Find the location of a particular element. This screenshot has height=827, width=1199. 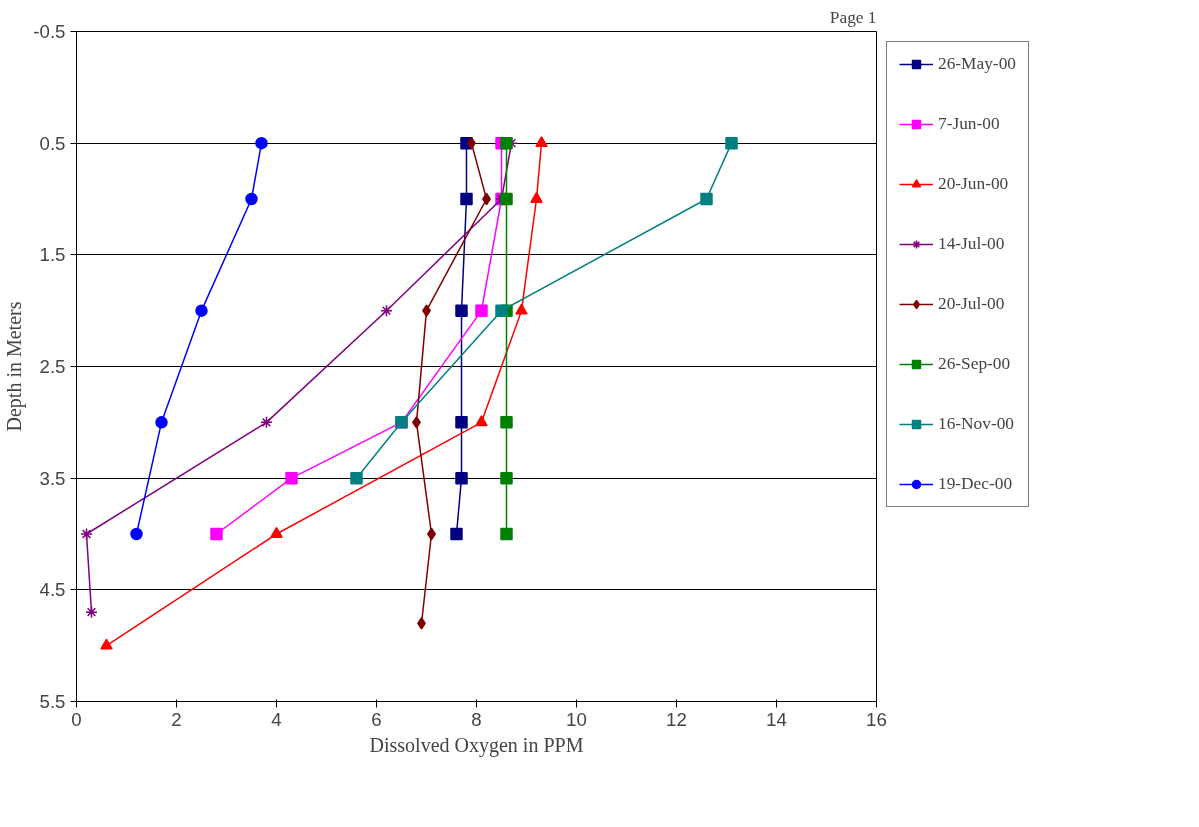

y-tick-label: 3.5 is located at coordinates (52, 478).